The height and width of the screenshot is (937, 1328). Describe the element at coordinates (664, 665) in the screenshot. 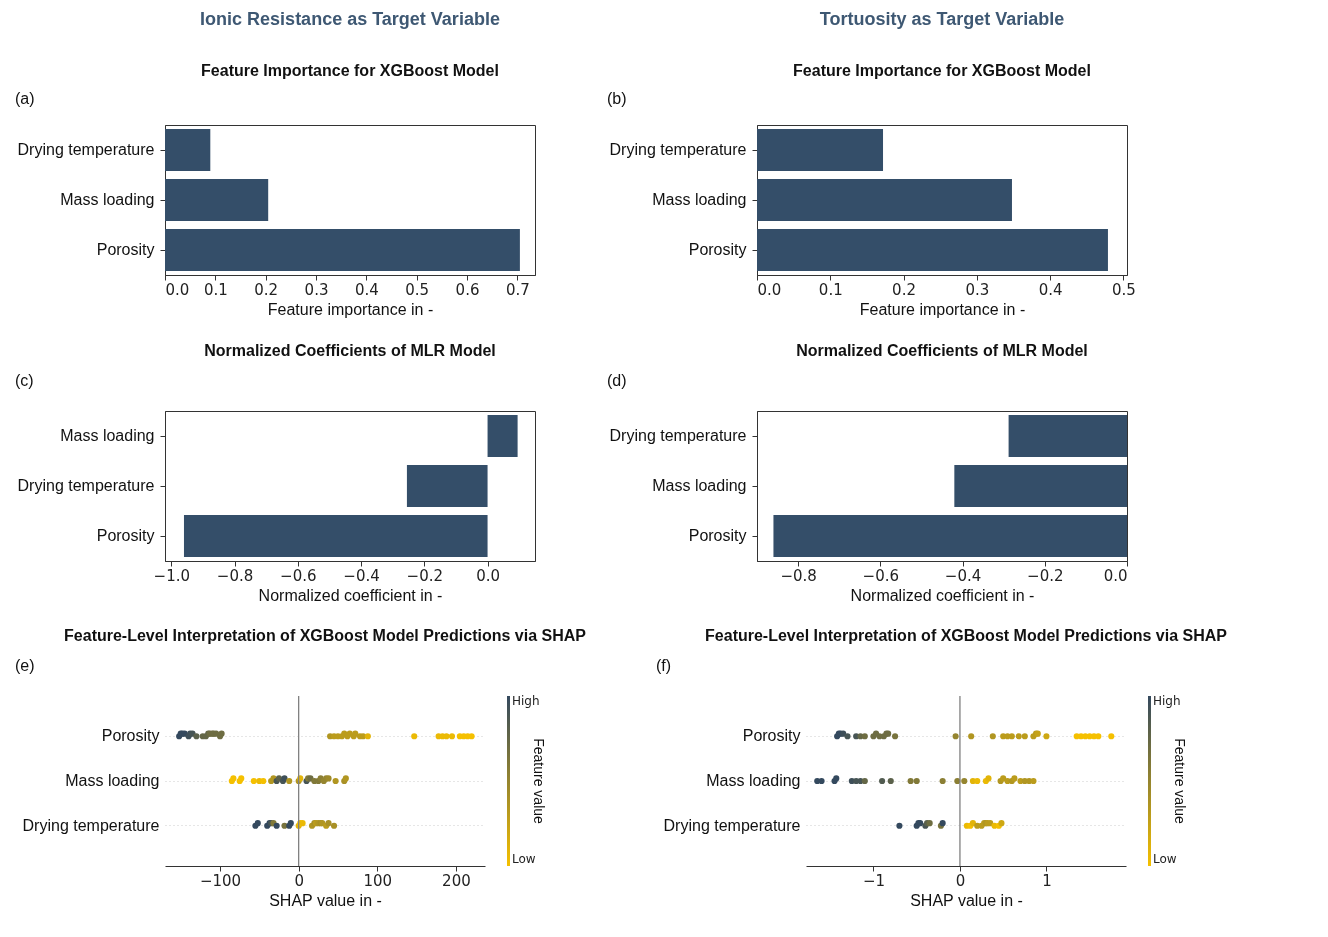

I see `text: (f)` at that location.